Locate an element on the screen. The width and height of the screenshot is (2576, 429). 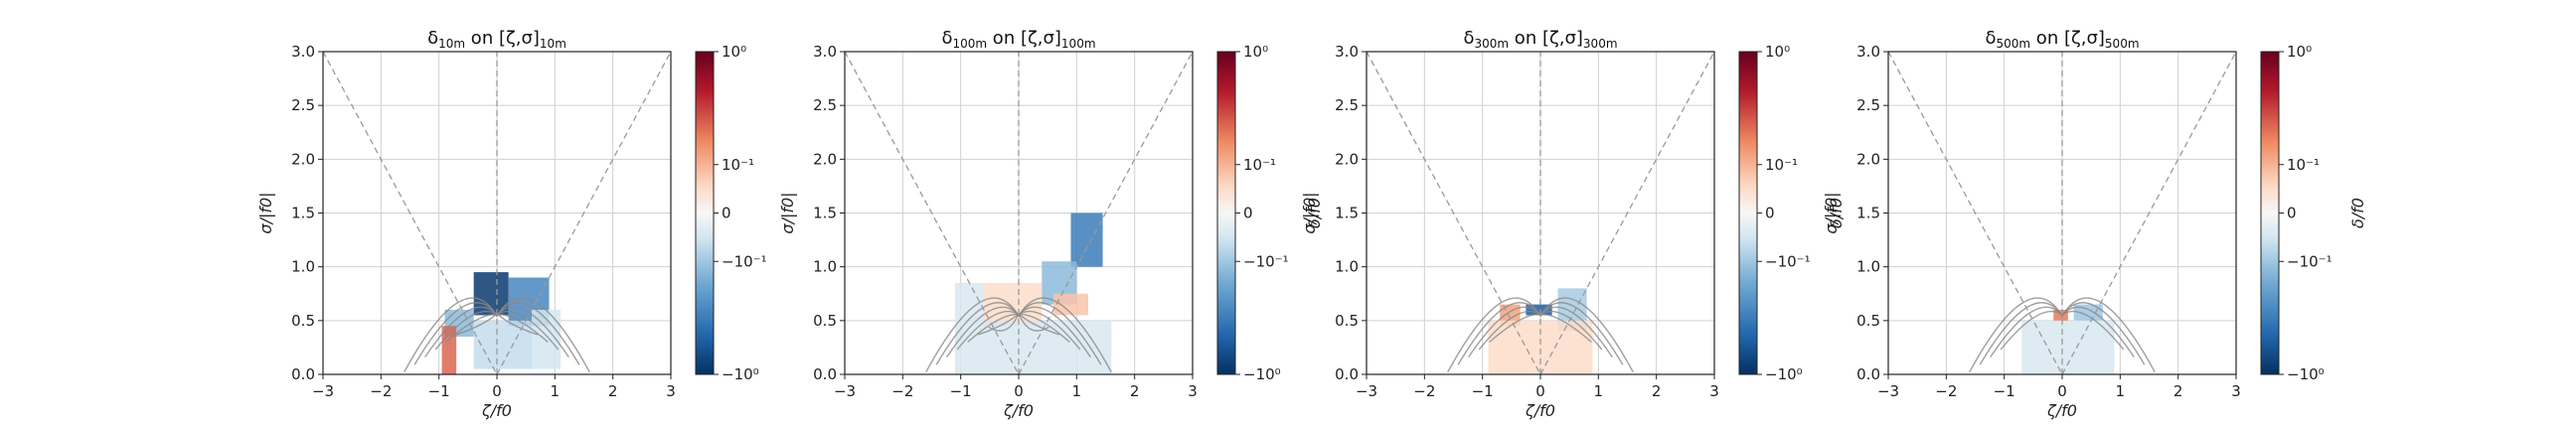
chart-title: δ100m on [ζ,σ]100m is located at coordinates (1018, 40).